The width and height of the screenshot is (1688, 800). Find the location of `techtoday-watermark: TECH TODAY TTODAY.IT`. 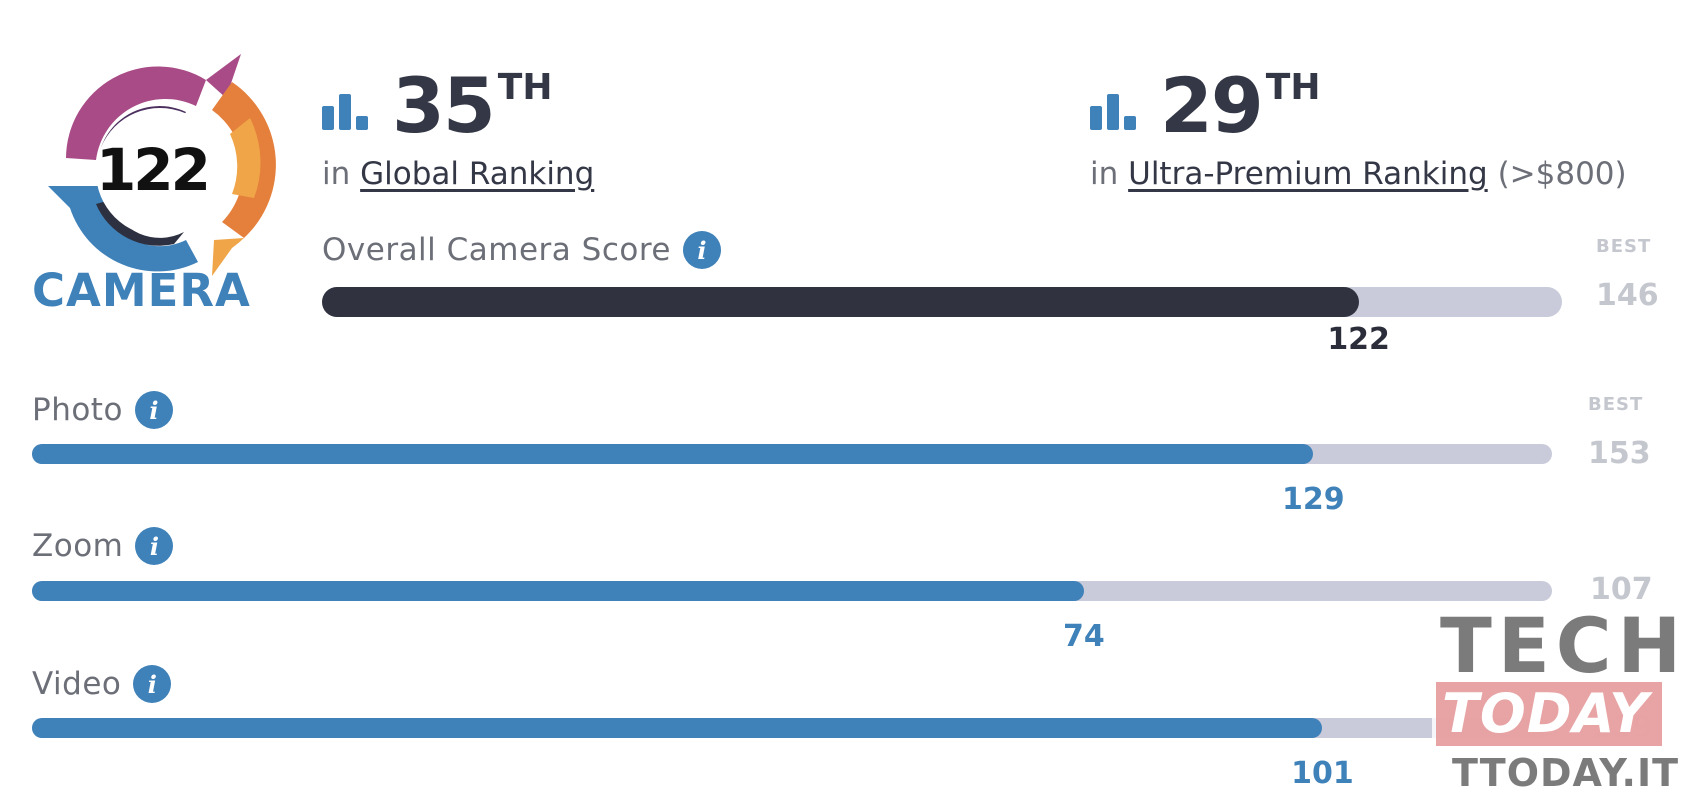

techtoday-watermark: TECH TODAY TTODAY.IT is located at coordinates (1560, 702).